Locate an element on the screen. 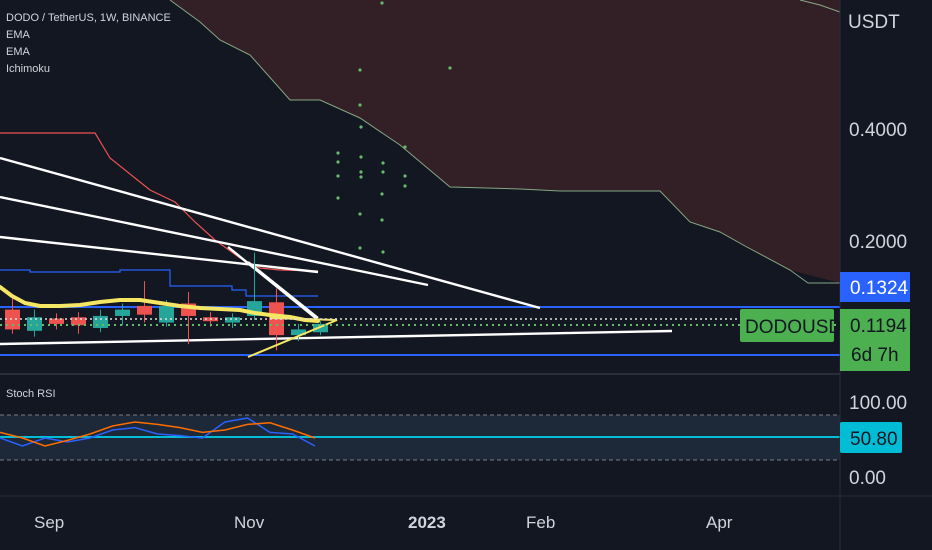 The image size is (932, 550). time-tick-feb: Feb is located at coordinates (540, 522).